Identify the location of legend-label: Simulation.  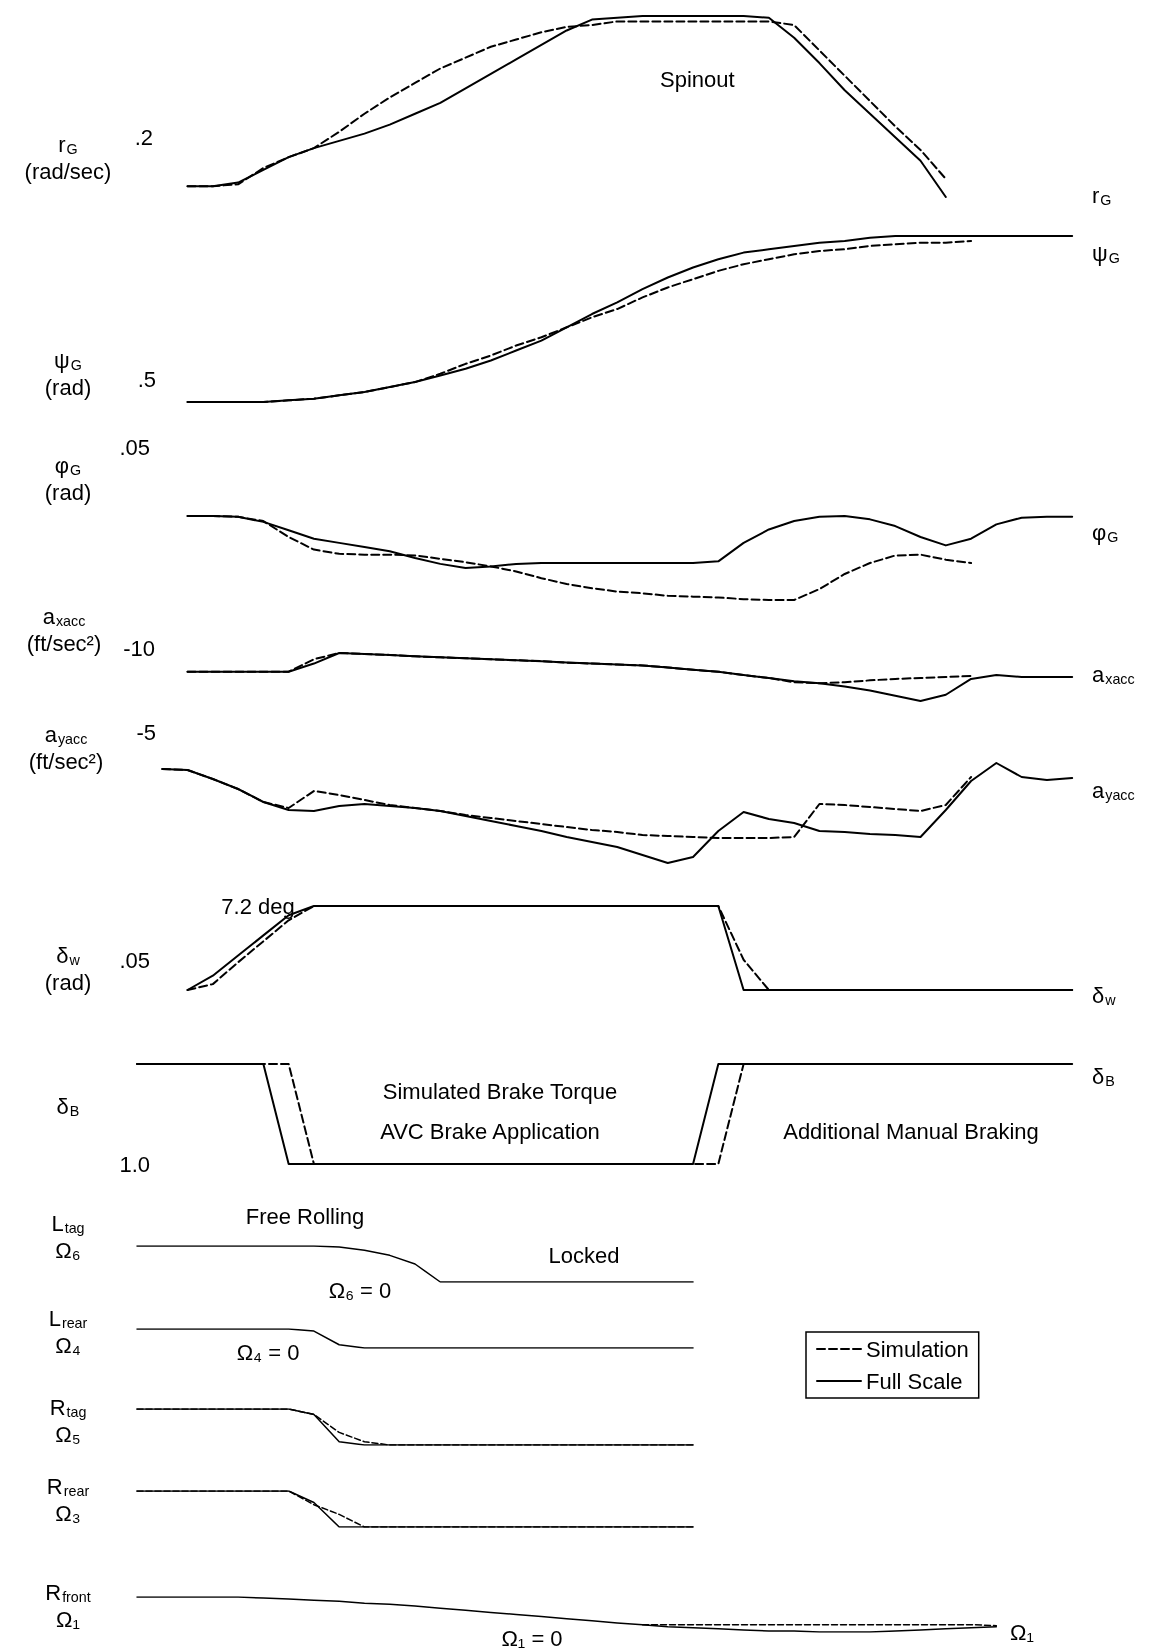
(917, 1349).